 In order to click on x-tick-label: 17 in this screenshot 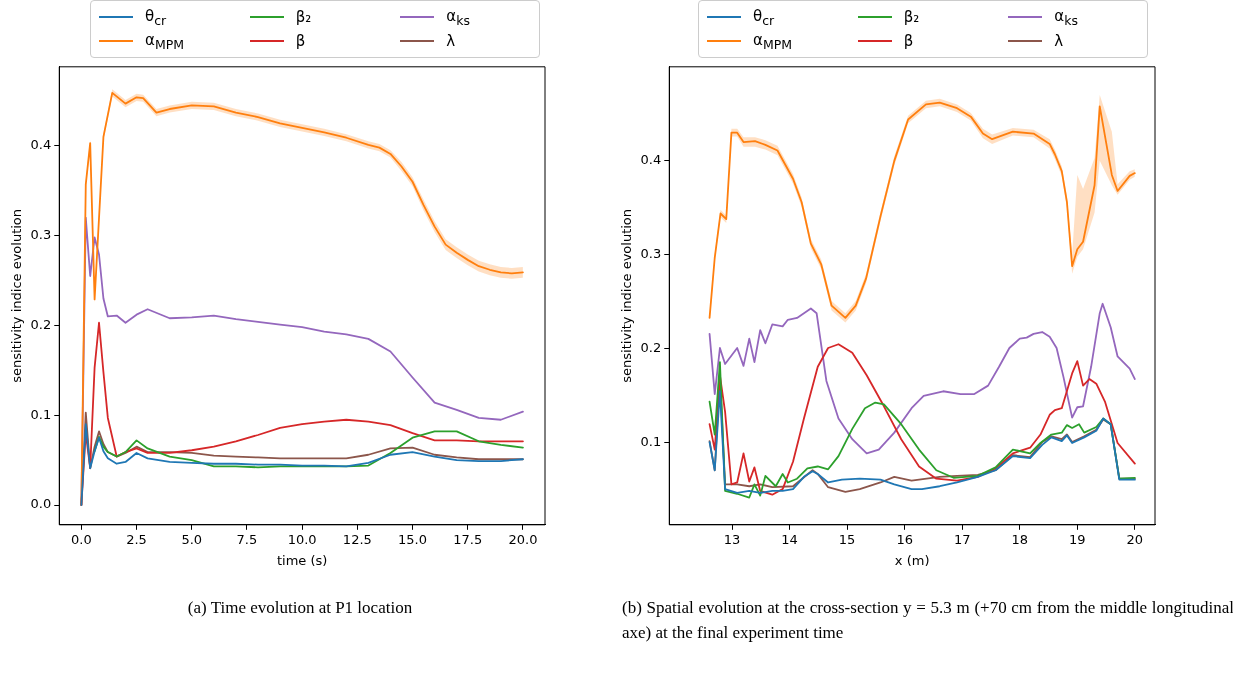, I will do `click(962, 539)`.